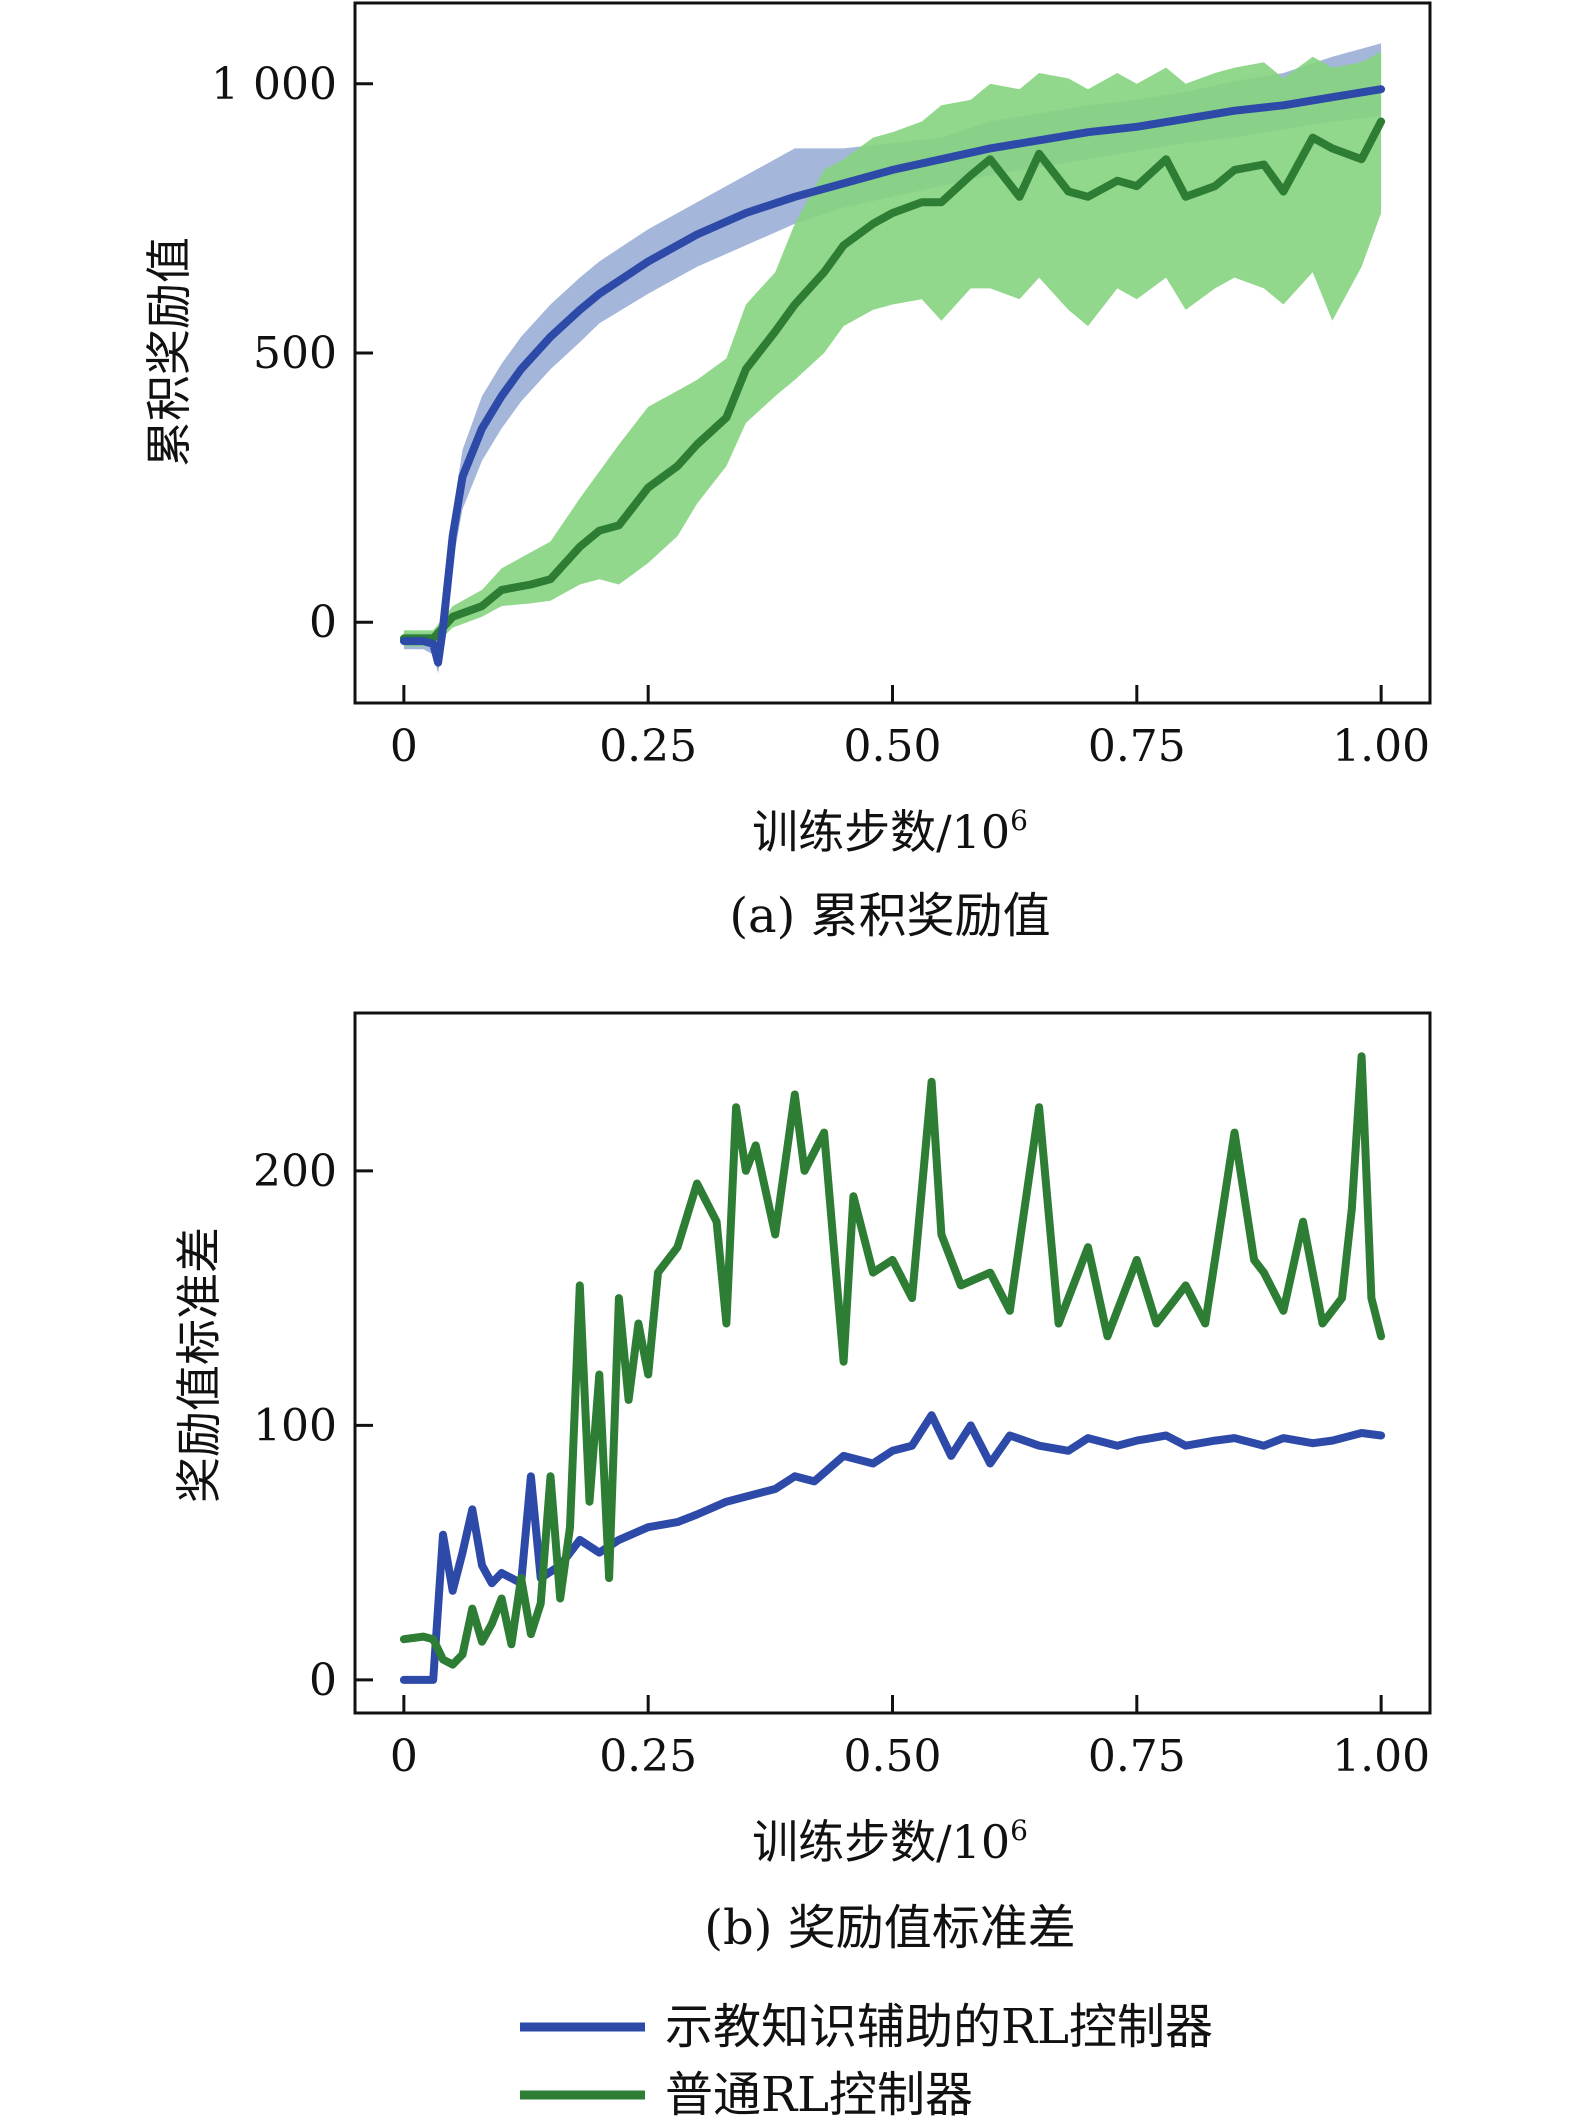  I want to click on chart-b-y-ticks: 0 100 200, so click(313, 1426).